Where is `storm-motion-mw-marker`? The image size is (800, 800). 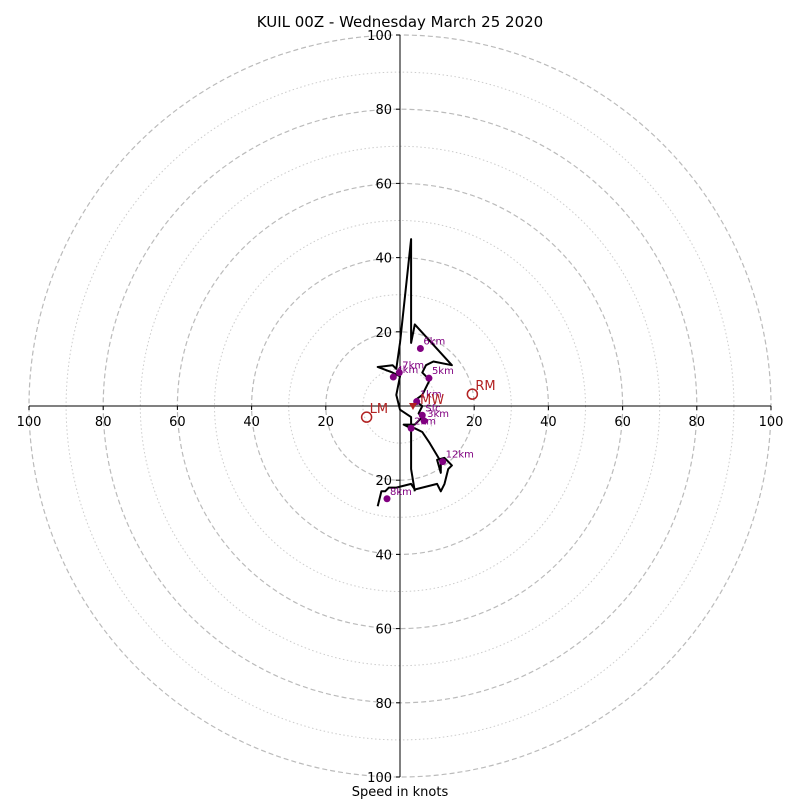 storm-motion-mw-marker is located at coordinates (412, 406).